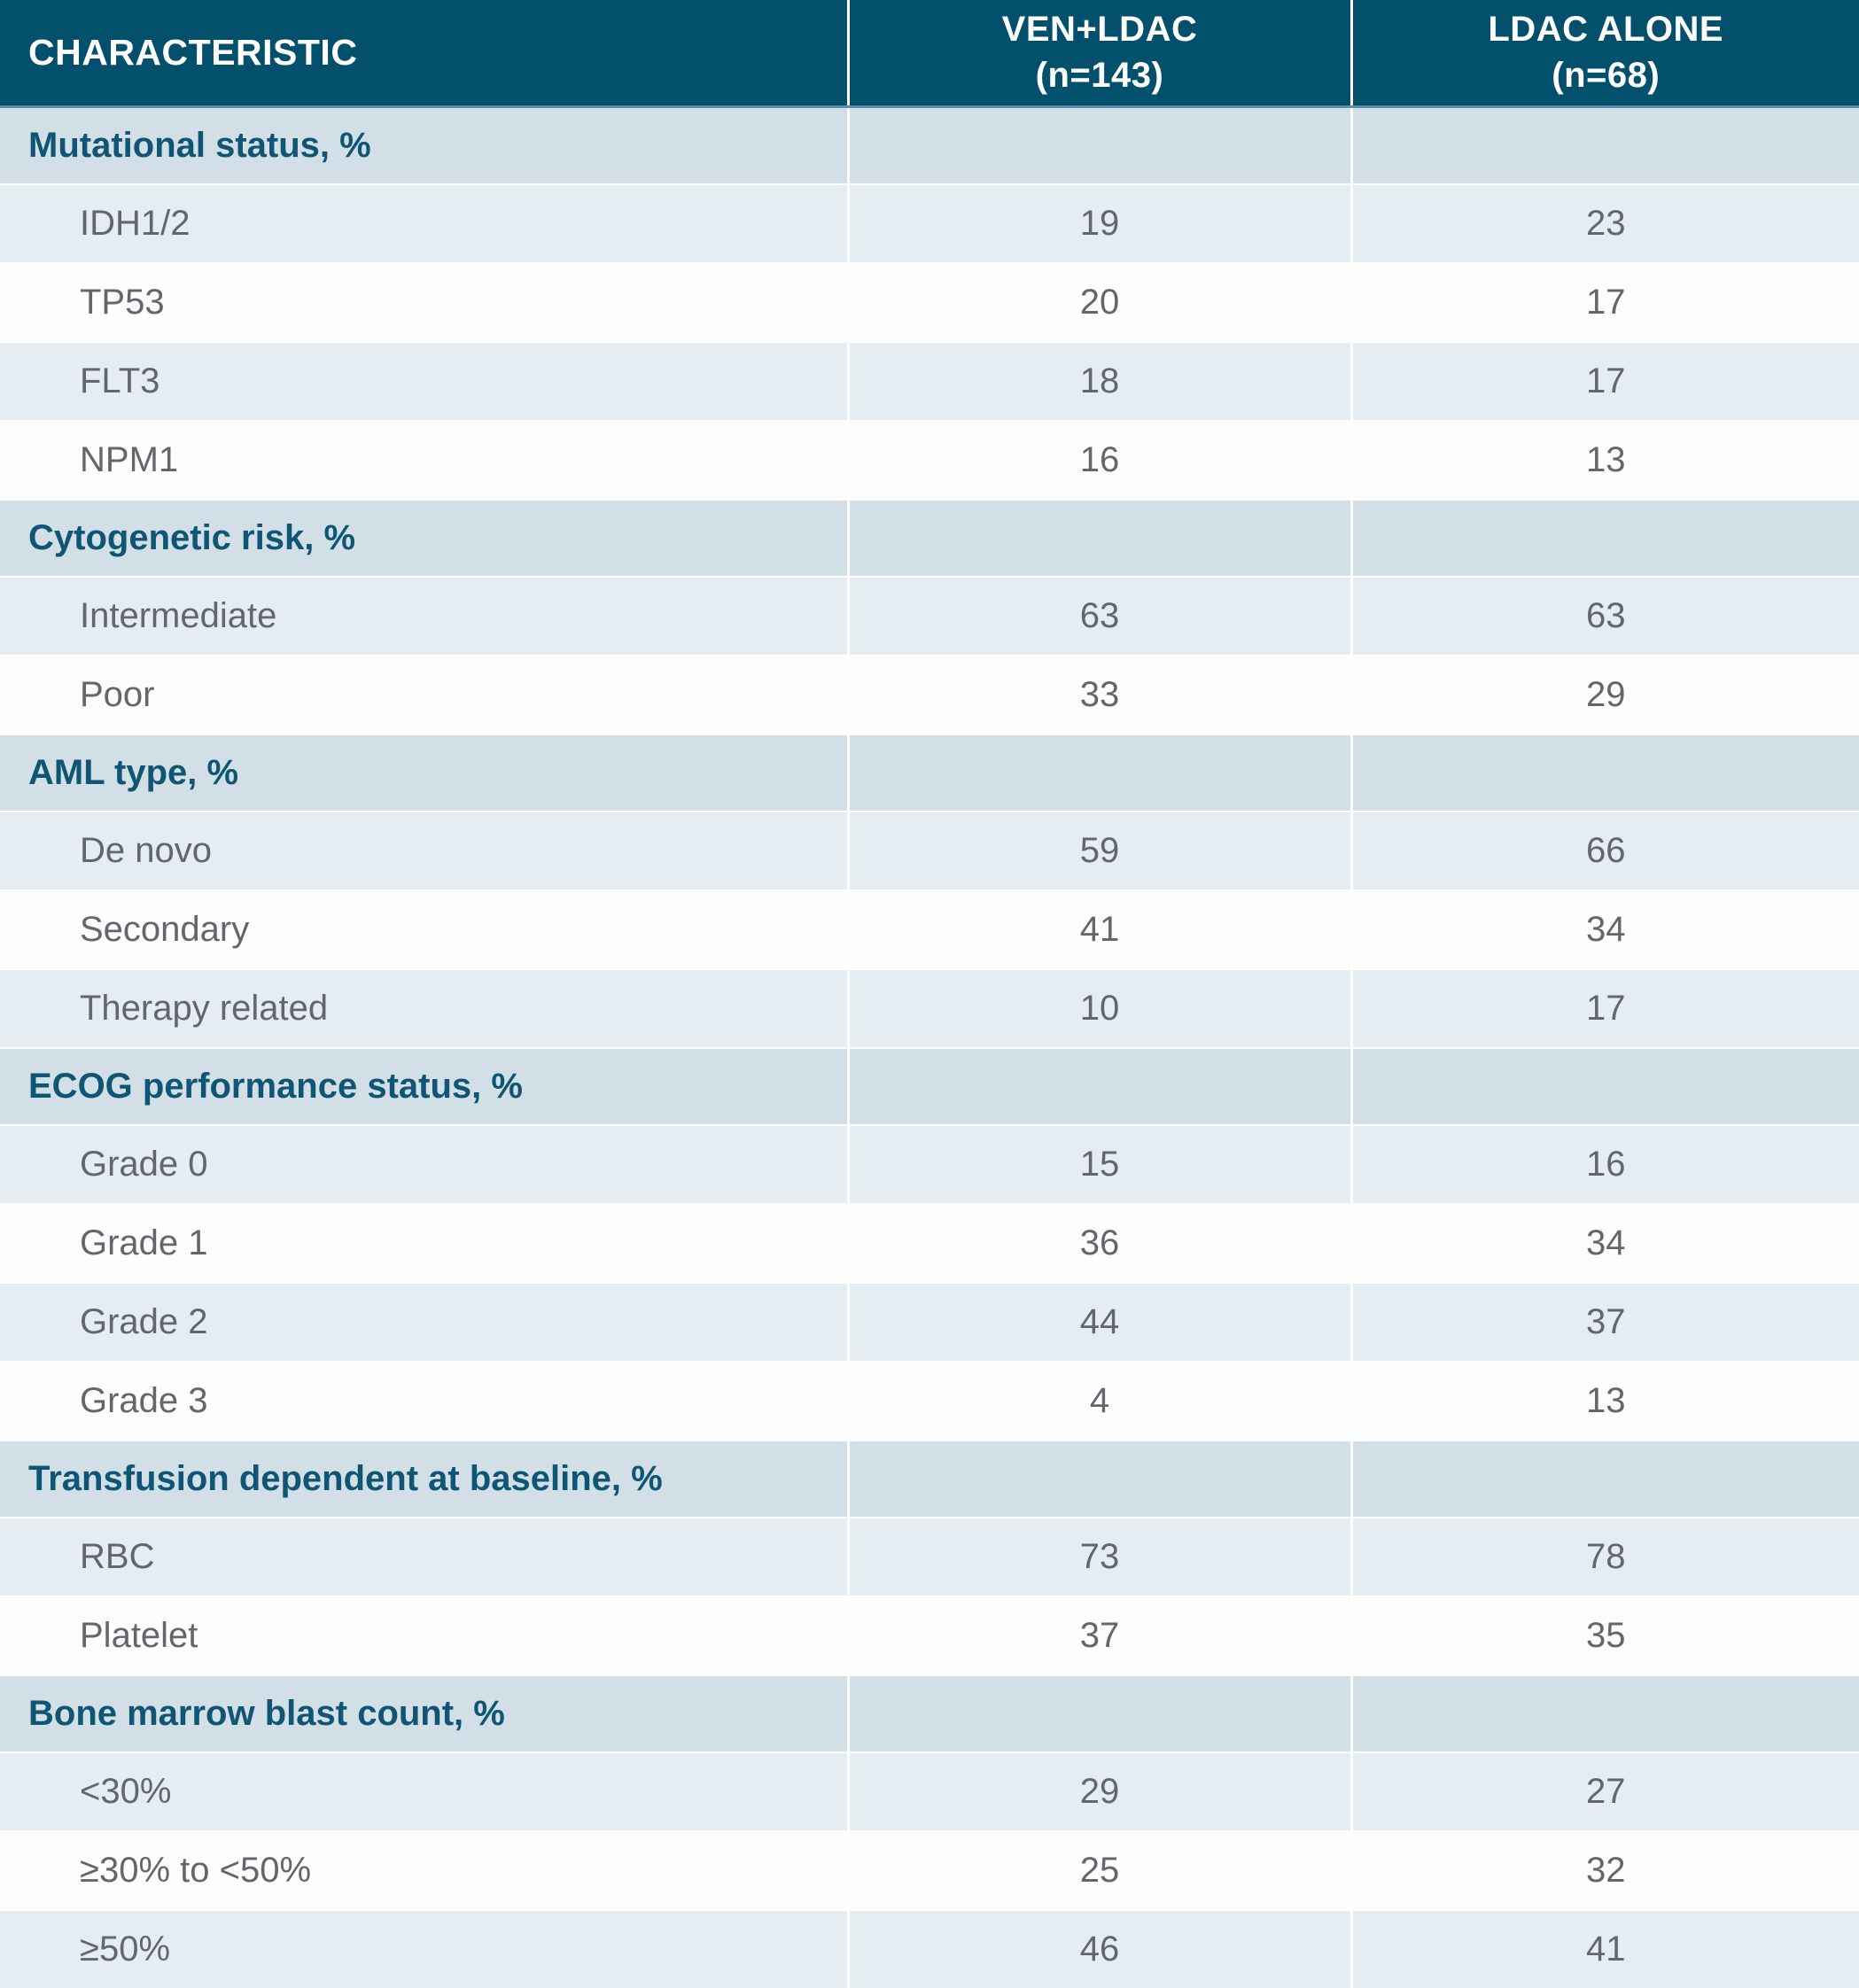  I want to click on value-ven-ldac: 59, so click(1099, 851).